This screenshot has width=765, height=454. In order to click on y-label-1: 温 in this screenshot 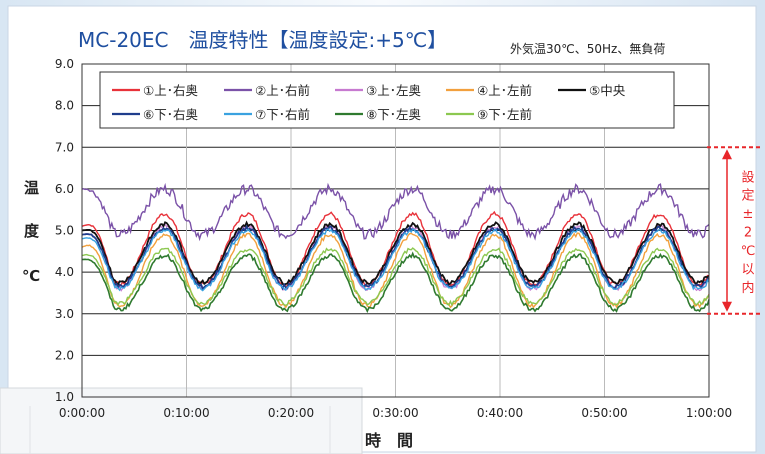, I will do `click(31, 188)`.